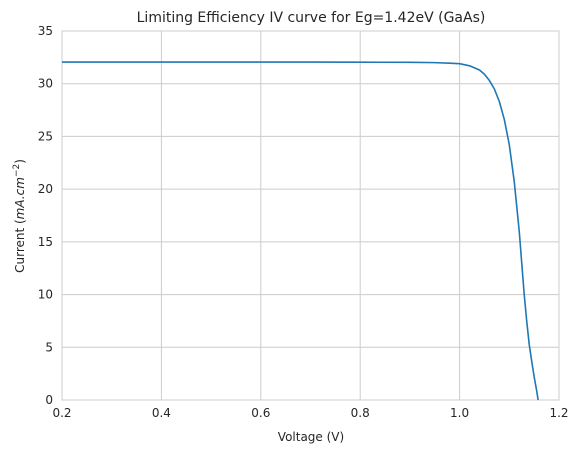 This screenshot has width=578, height=453. I want to click on x-tick-label: 0.8, so click(360, 413).